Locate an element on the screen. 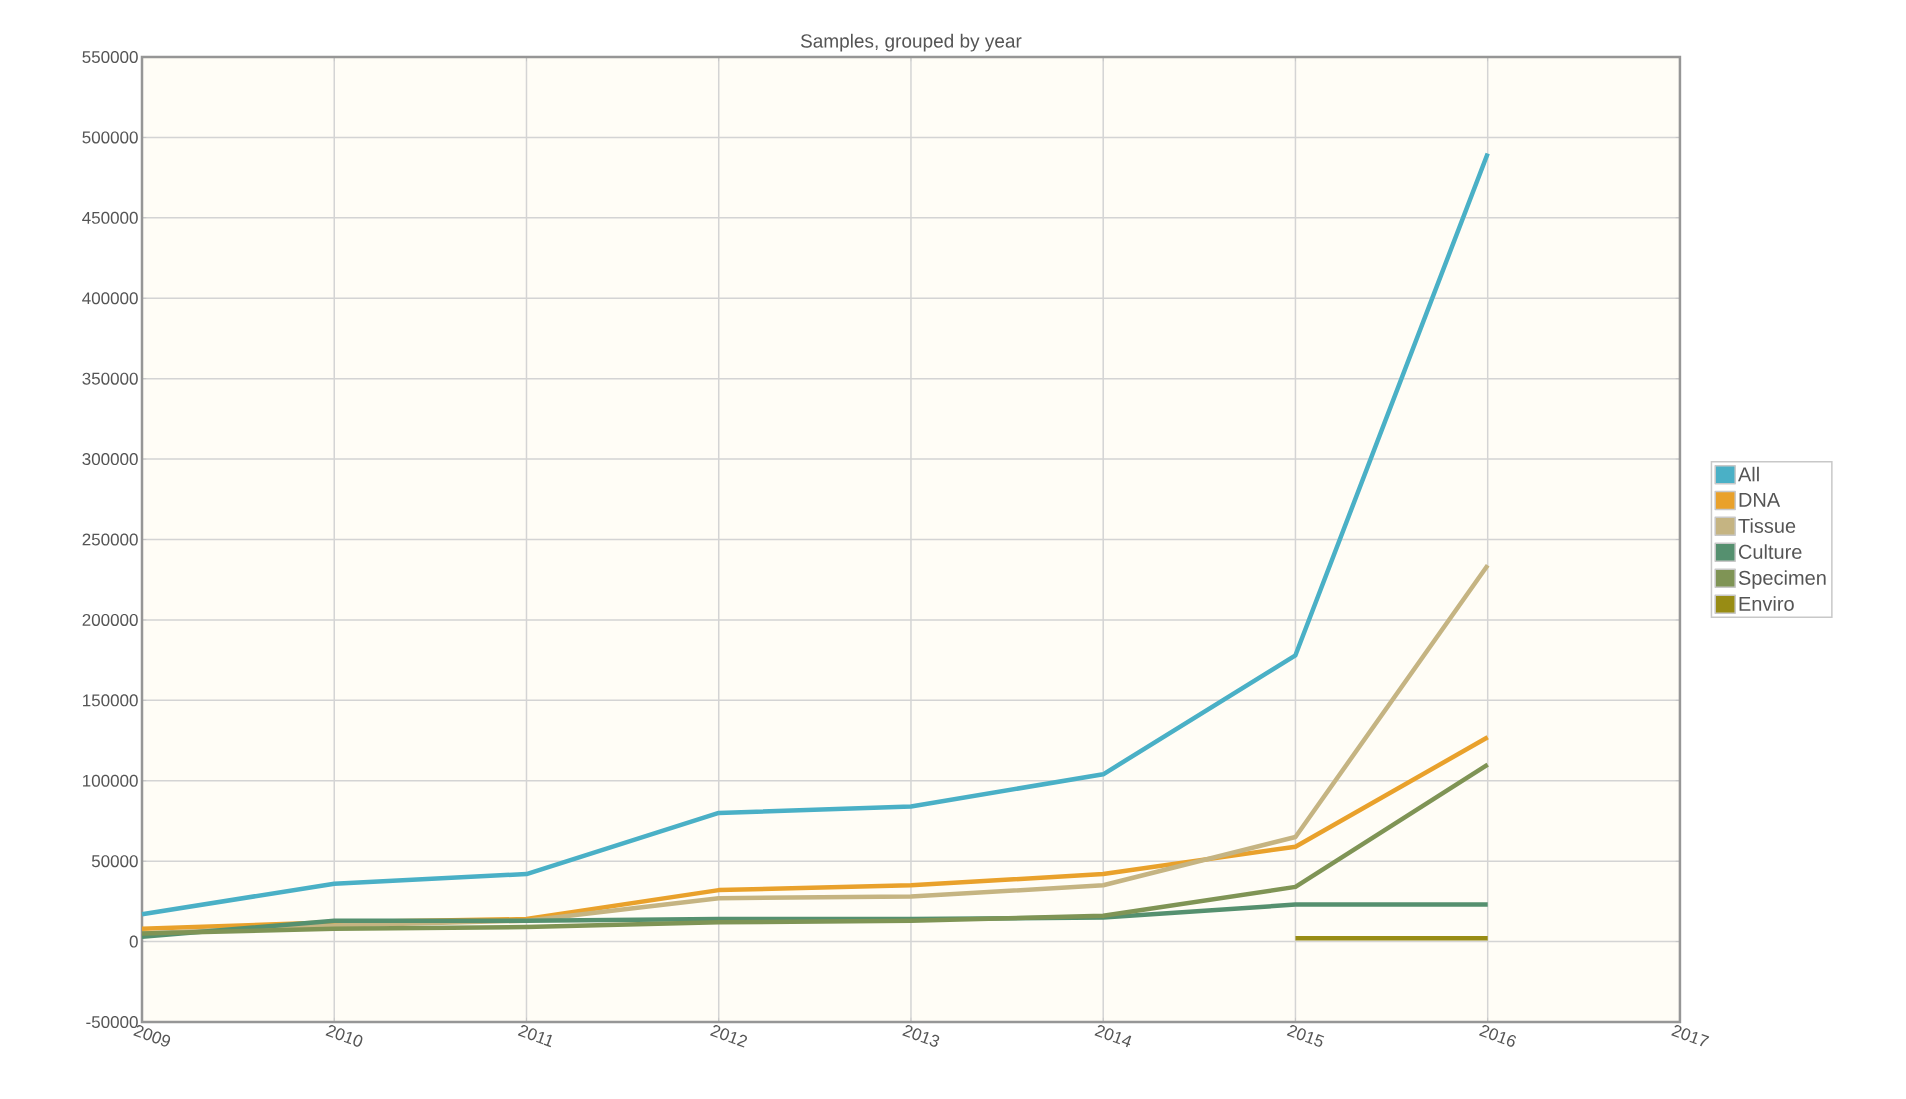 The width and height of the screenshot is (1906, 1099). x-tick-label: 2010 is located at coordinates (344, 1036).